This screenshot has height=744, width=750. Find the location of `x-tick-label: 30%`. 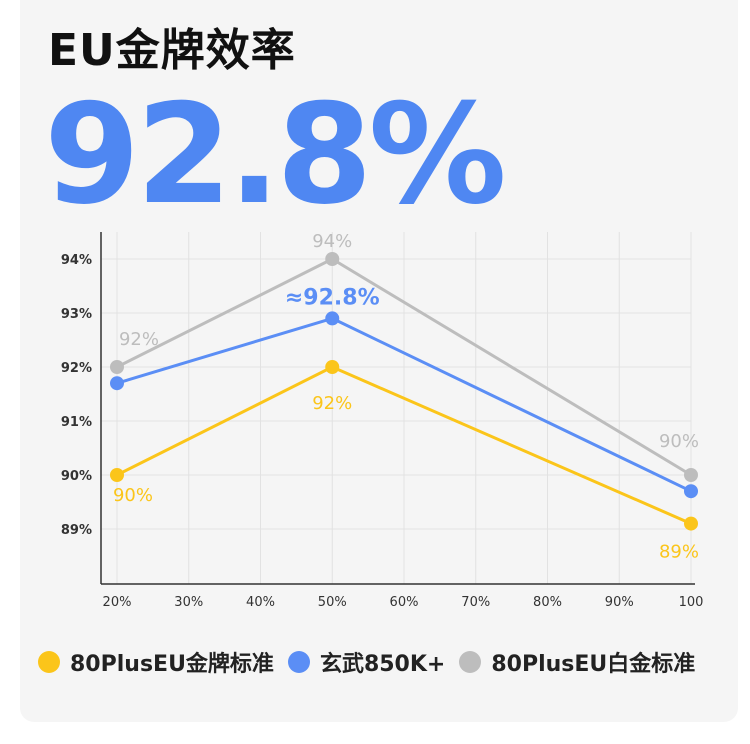

x-tick-label: 30% is located at coordinates (188, 602).